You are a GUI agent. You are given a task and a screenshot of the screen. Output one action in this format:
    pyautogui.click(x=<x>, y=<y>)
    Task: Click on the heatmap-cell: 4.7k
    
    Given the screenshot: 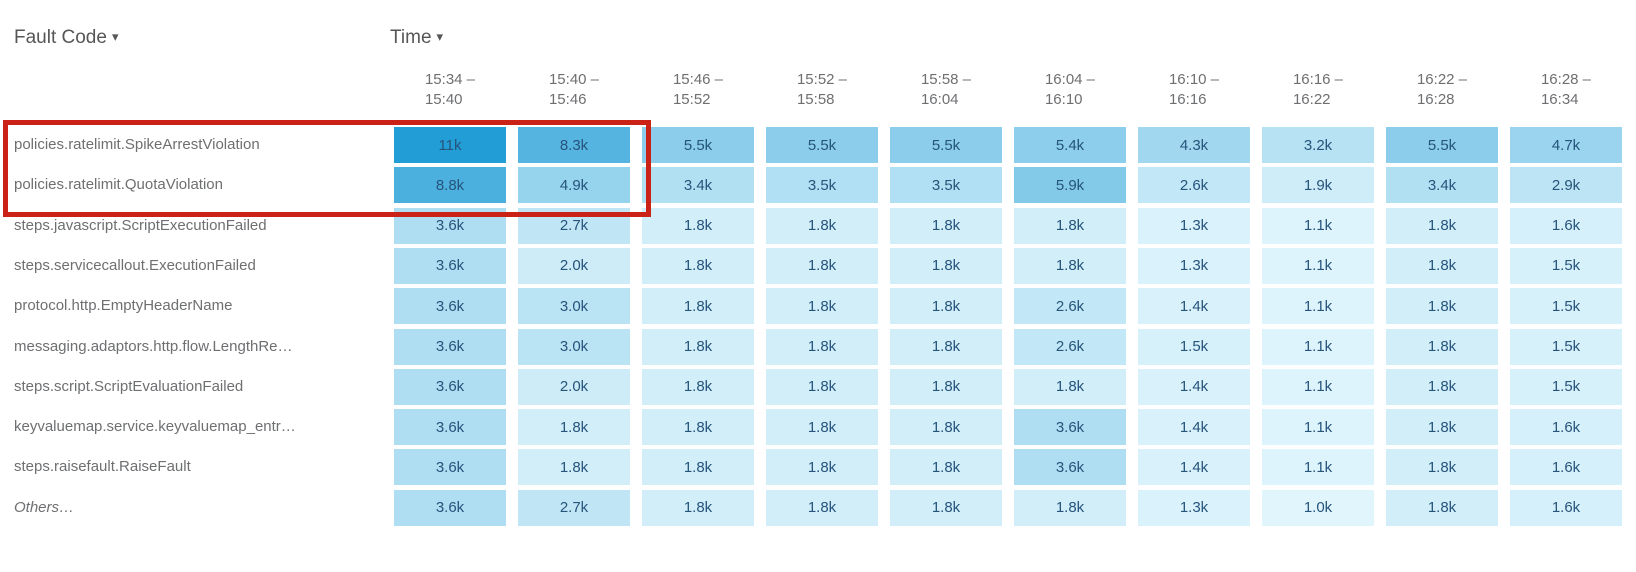 What is the action you would take?
    pyautogui.click(x=1566, y=145)
    